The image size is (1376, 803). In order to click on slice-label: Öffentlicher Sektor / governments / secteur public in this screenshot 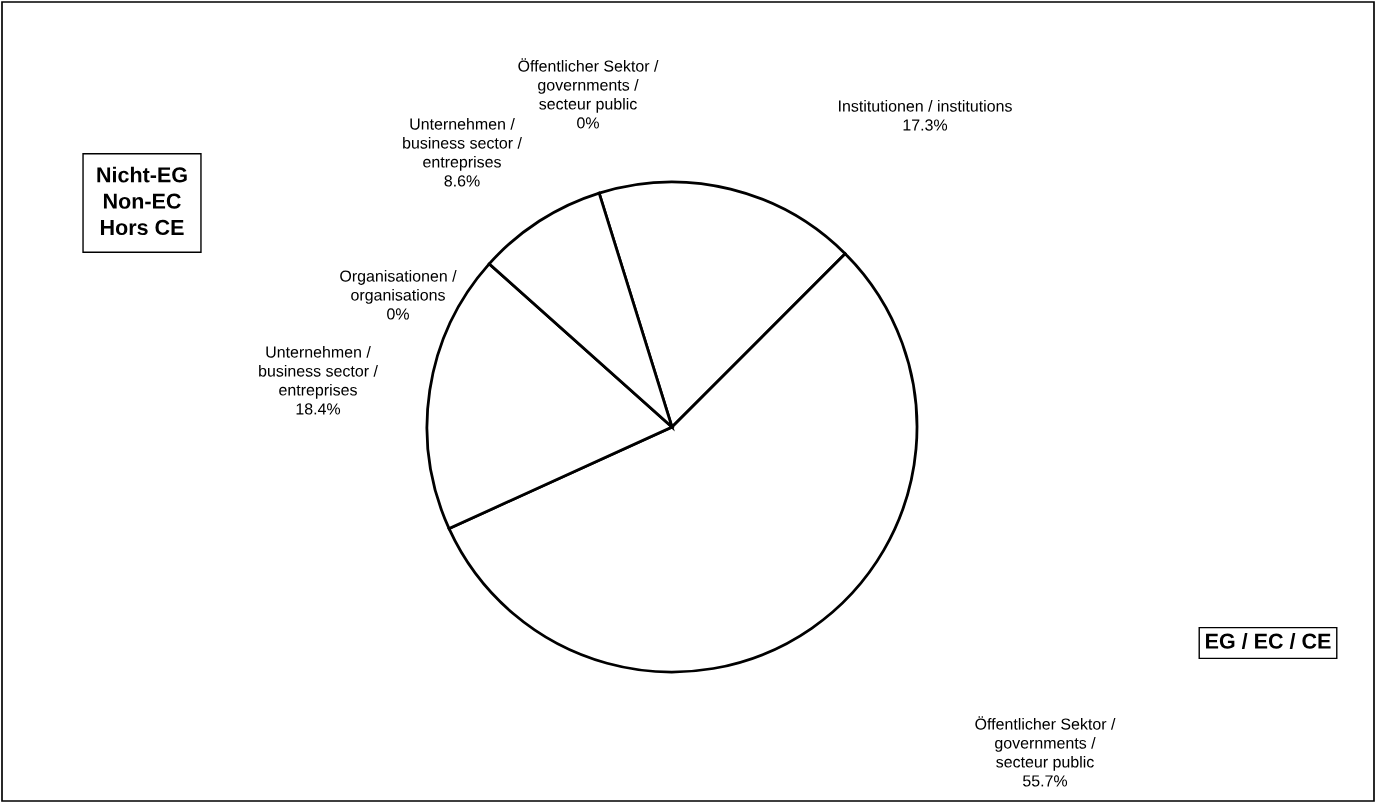, I will do `click(1045, 743)`.